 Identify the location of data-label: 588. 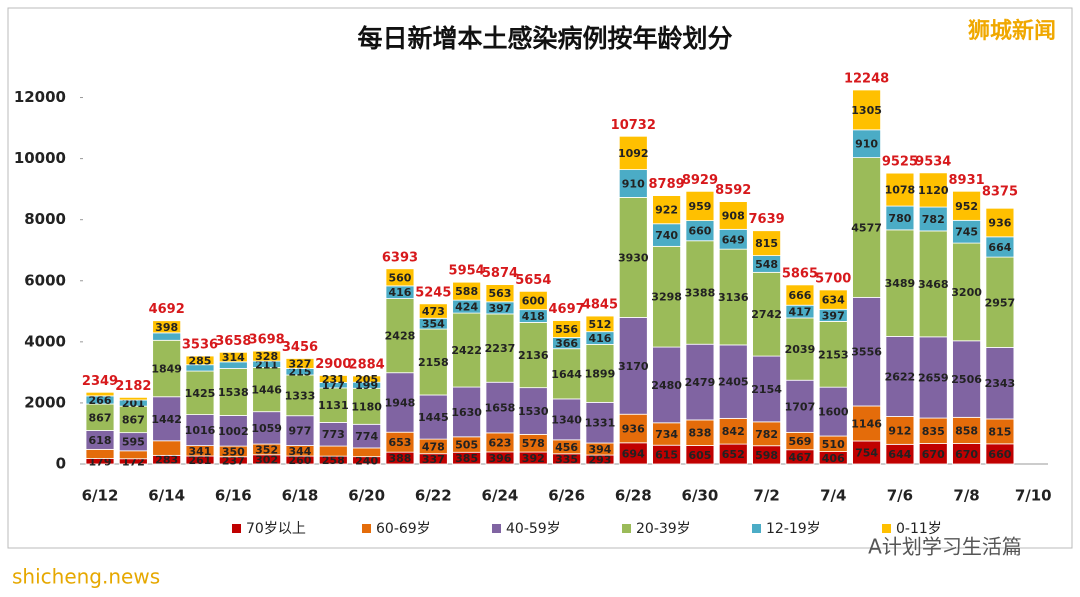
(466, 291).